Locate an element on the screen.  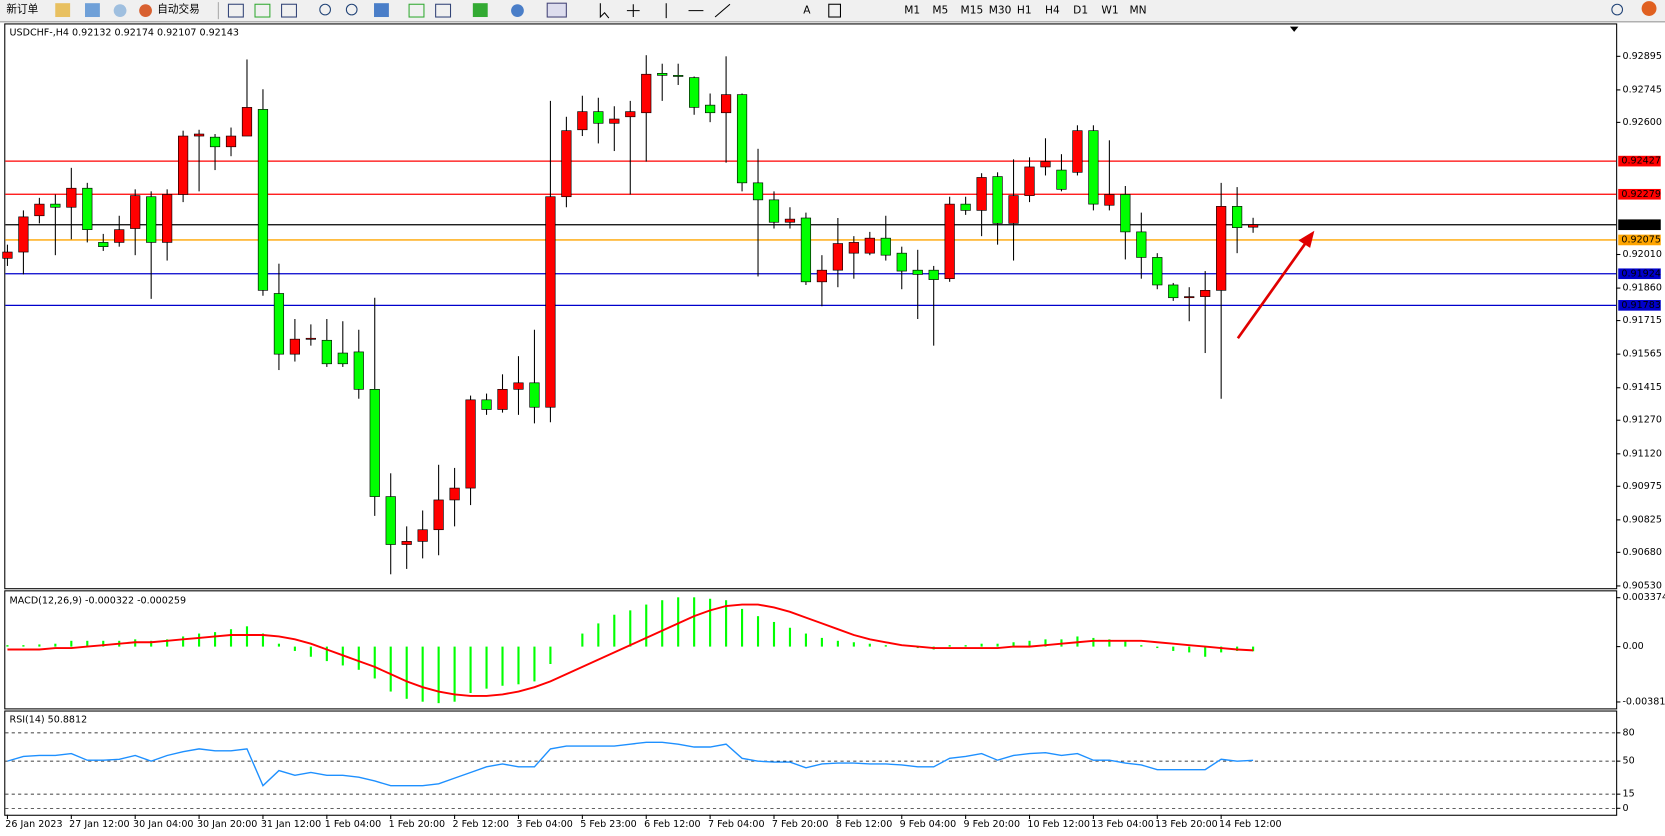
macd-signal is located at coordinates (630, 650).